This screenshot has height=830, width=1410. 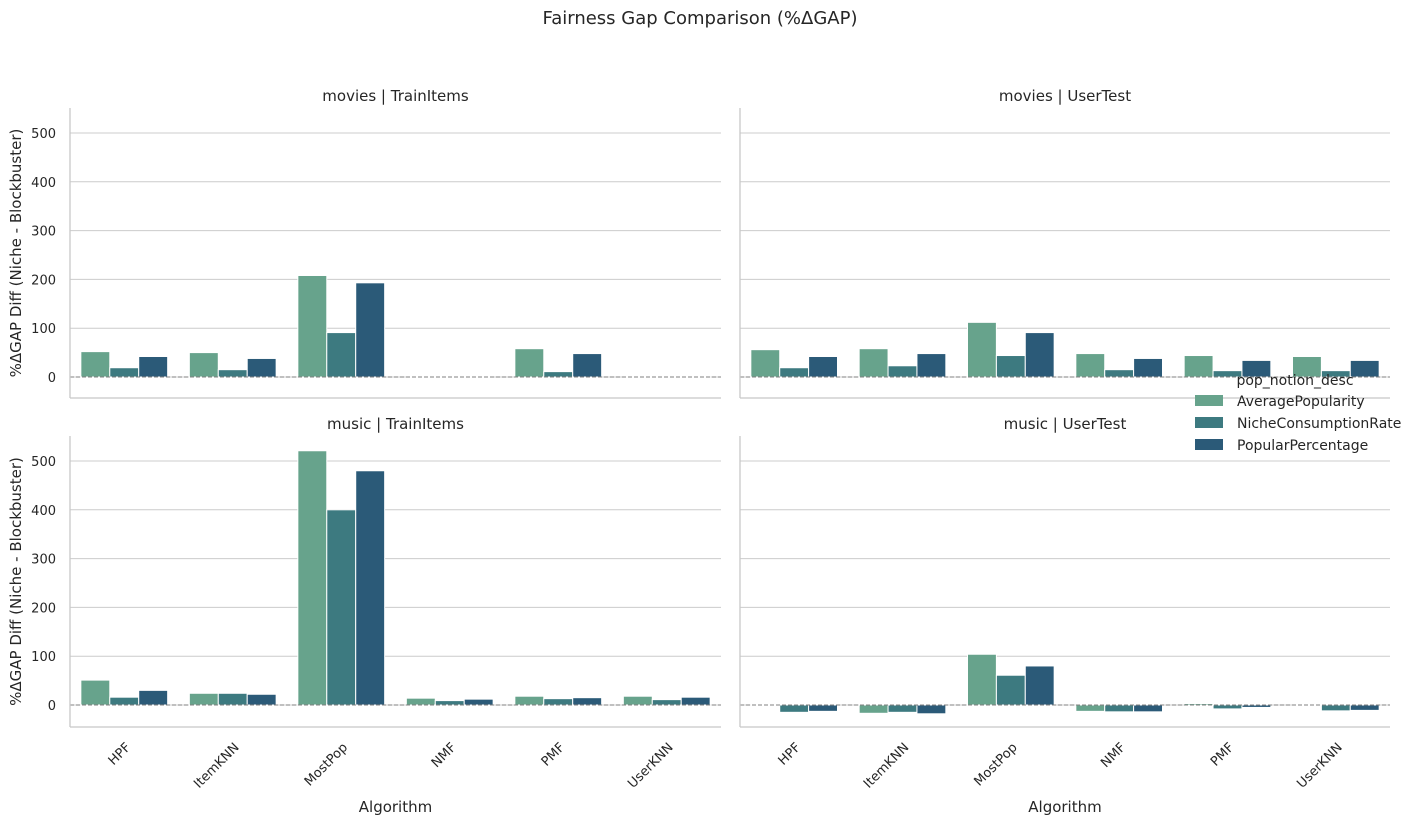 What do you see at coordinates (1294, 381) in the screenshot?
I see `legend-title: pop_notion_desc` at bounding box center [1294, 381].